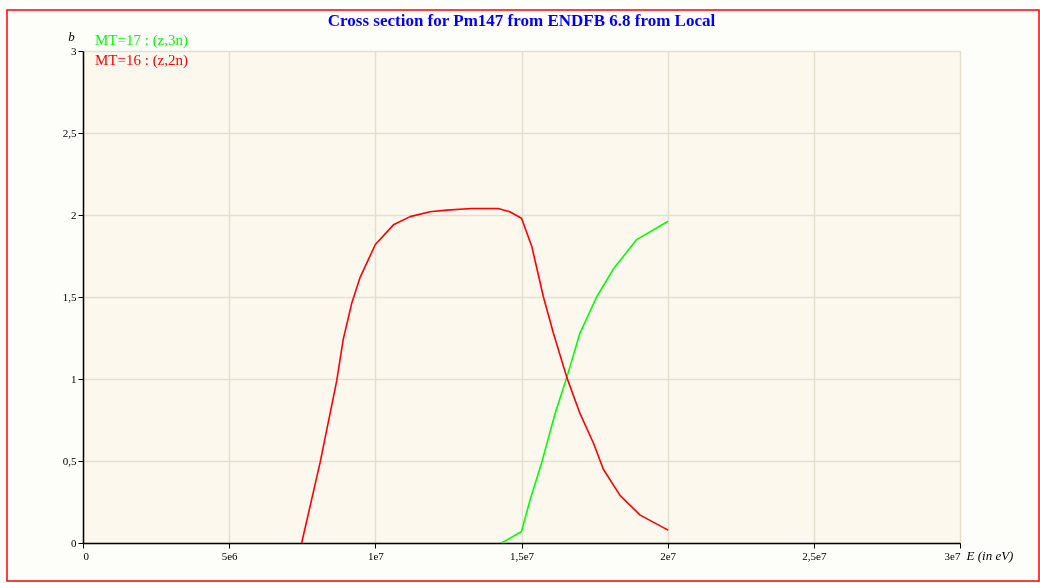 This screenshot has height=583, width=1040. I want to click on y-tick-label: 1,5, so click(69, 296).